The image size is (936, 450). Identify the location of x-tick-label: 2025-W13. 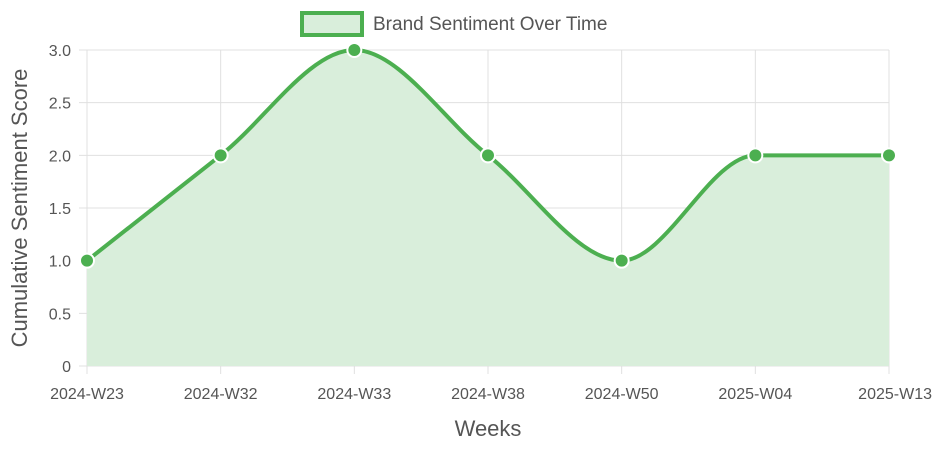
(895, 394).